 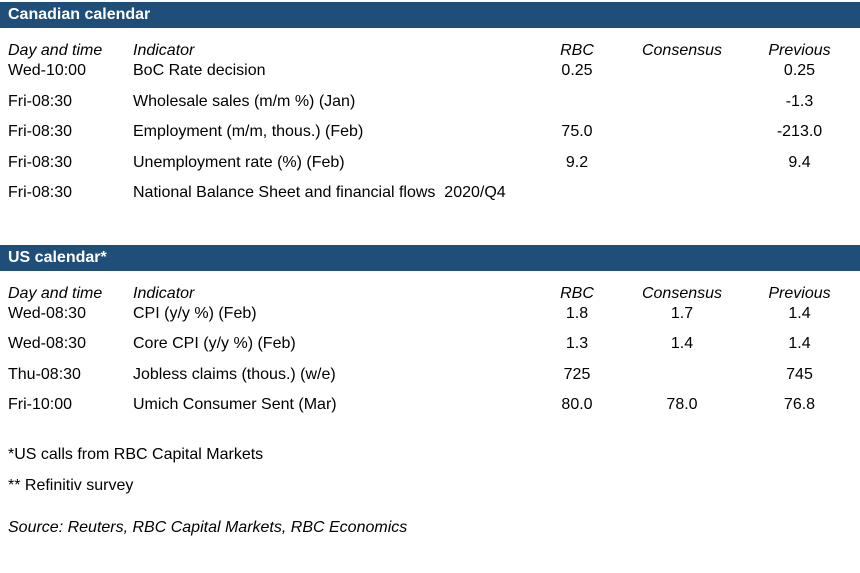 What do you see at coordinates (577, 162) in the screenshot?
I see `cell-rbc: 9.2` at bounding box center [577, 162].